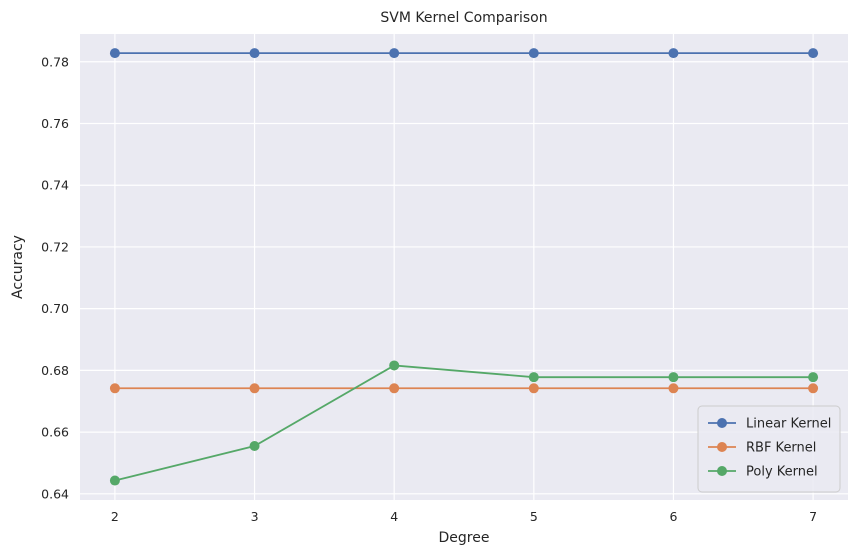 The height and width of the screenshot is (550, 858). What do you see at coordinates (55, 370) in the screenshot?
I see `y-tick-label: 0.68` at bounding box center [55, 370].